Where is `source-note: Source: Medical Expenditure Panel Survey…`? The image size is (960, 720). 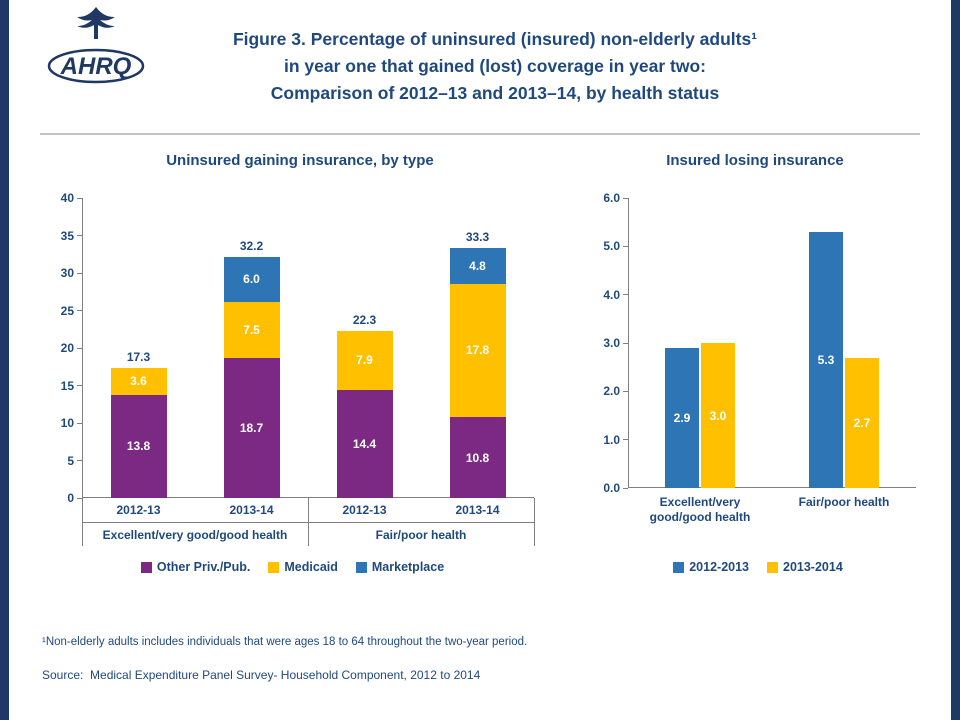 source-note: Source: Medical Expenditure Panel Survey… is located at coordinates (261, 675).